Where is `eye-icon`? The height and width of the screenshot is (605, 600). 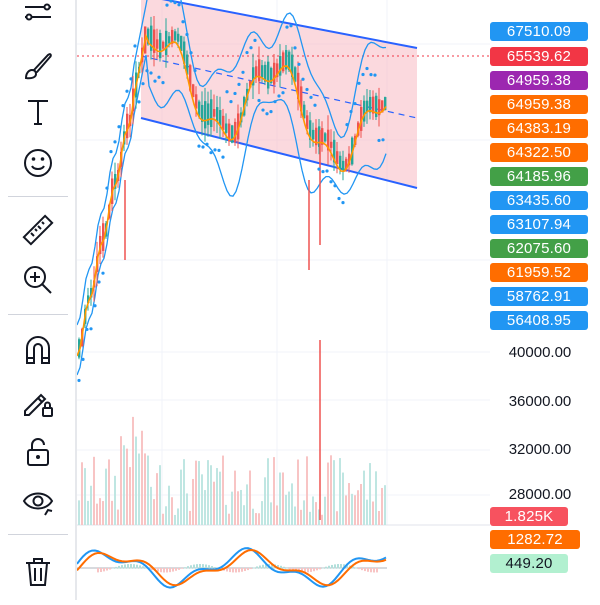 eye-icon is located at coordinates (38, 502).